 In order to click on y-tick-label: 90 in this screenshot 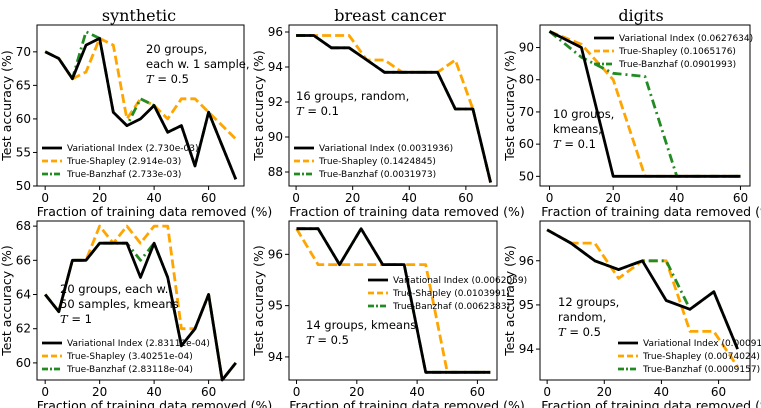, I will do `click(526, 48)`.